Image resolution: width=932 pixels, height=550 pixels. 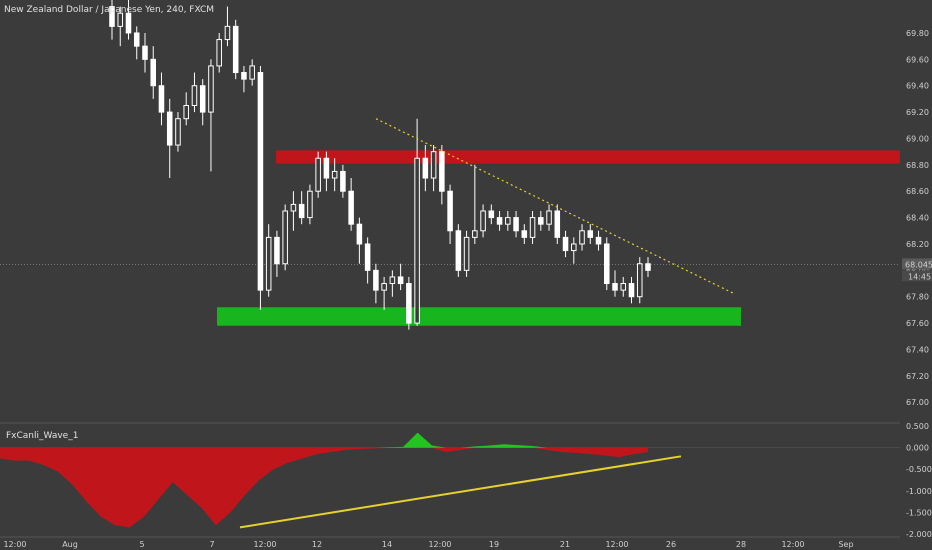 I want to click on last-price-label: 68.045, so click(x=918, y=264).